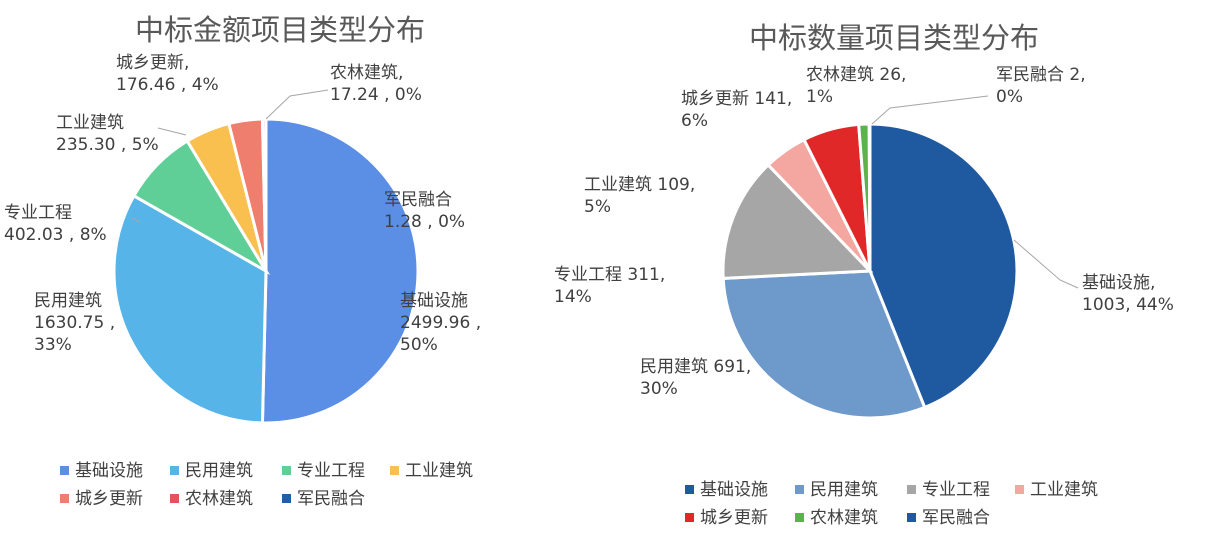 The image size is (1212, 546). What do you see at coordinates (74, 323) in the screenshot?
I see `data-label: 民用建筑 1630.75 , 33%` at bounding box center [74, 323].